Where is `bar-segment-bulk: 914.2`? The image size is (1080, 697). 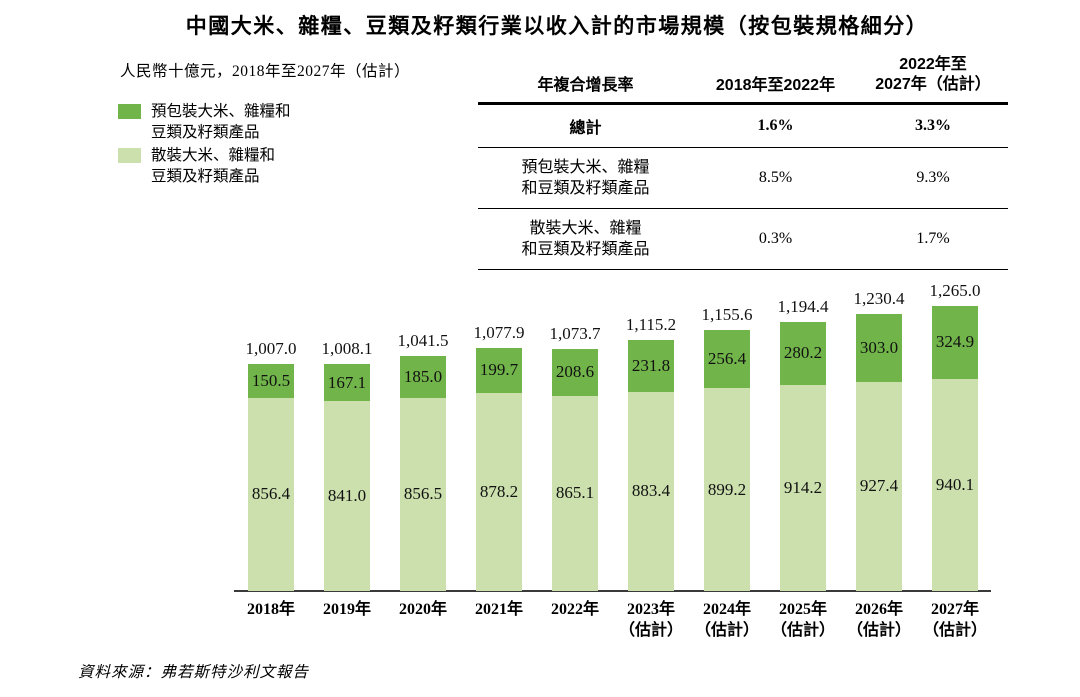 bar-segment-bulk: 914.2 is located at coordinates (803, 487).